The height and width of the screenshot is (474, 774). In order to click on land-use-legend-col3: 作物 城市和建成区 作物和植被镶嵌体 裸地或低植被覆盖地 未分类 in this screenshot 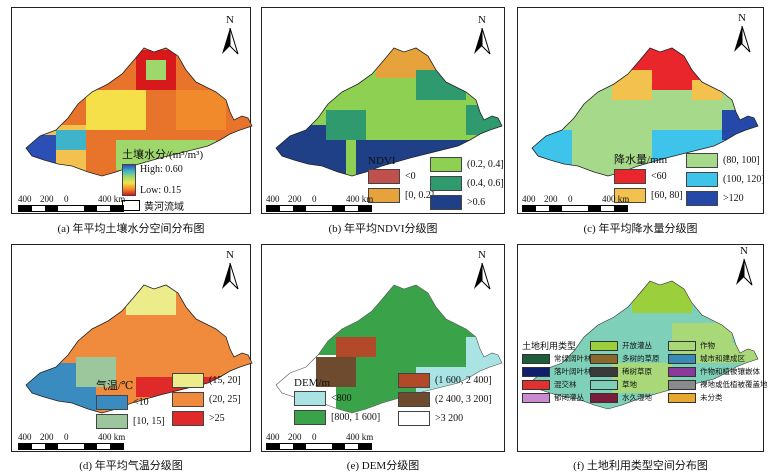, I will do `click(718, 371)`.